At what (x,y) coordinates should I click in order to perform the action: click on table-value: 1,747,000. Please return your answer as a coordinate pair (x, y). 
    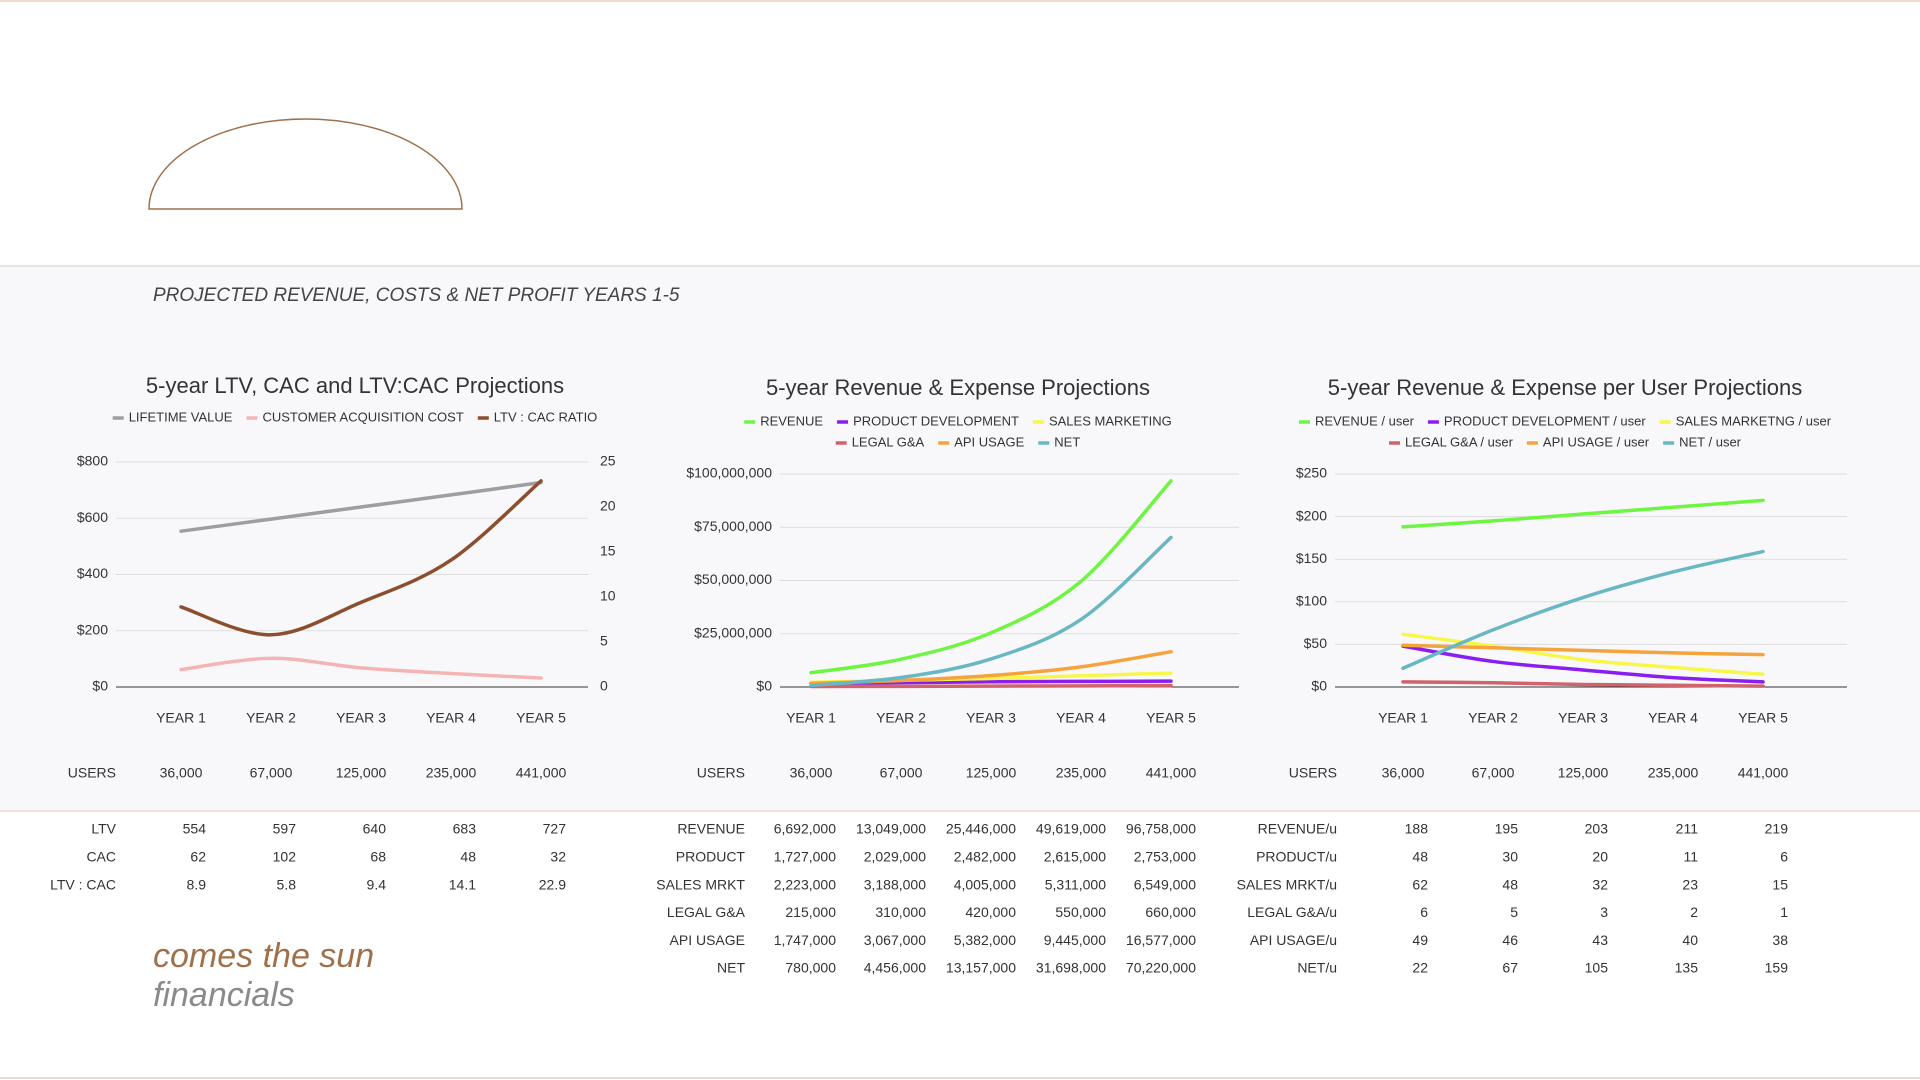
    Looking at the image, I should click on (805, 940).